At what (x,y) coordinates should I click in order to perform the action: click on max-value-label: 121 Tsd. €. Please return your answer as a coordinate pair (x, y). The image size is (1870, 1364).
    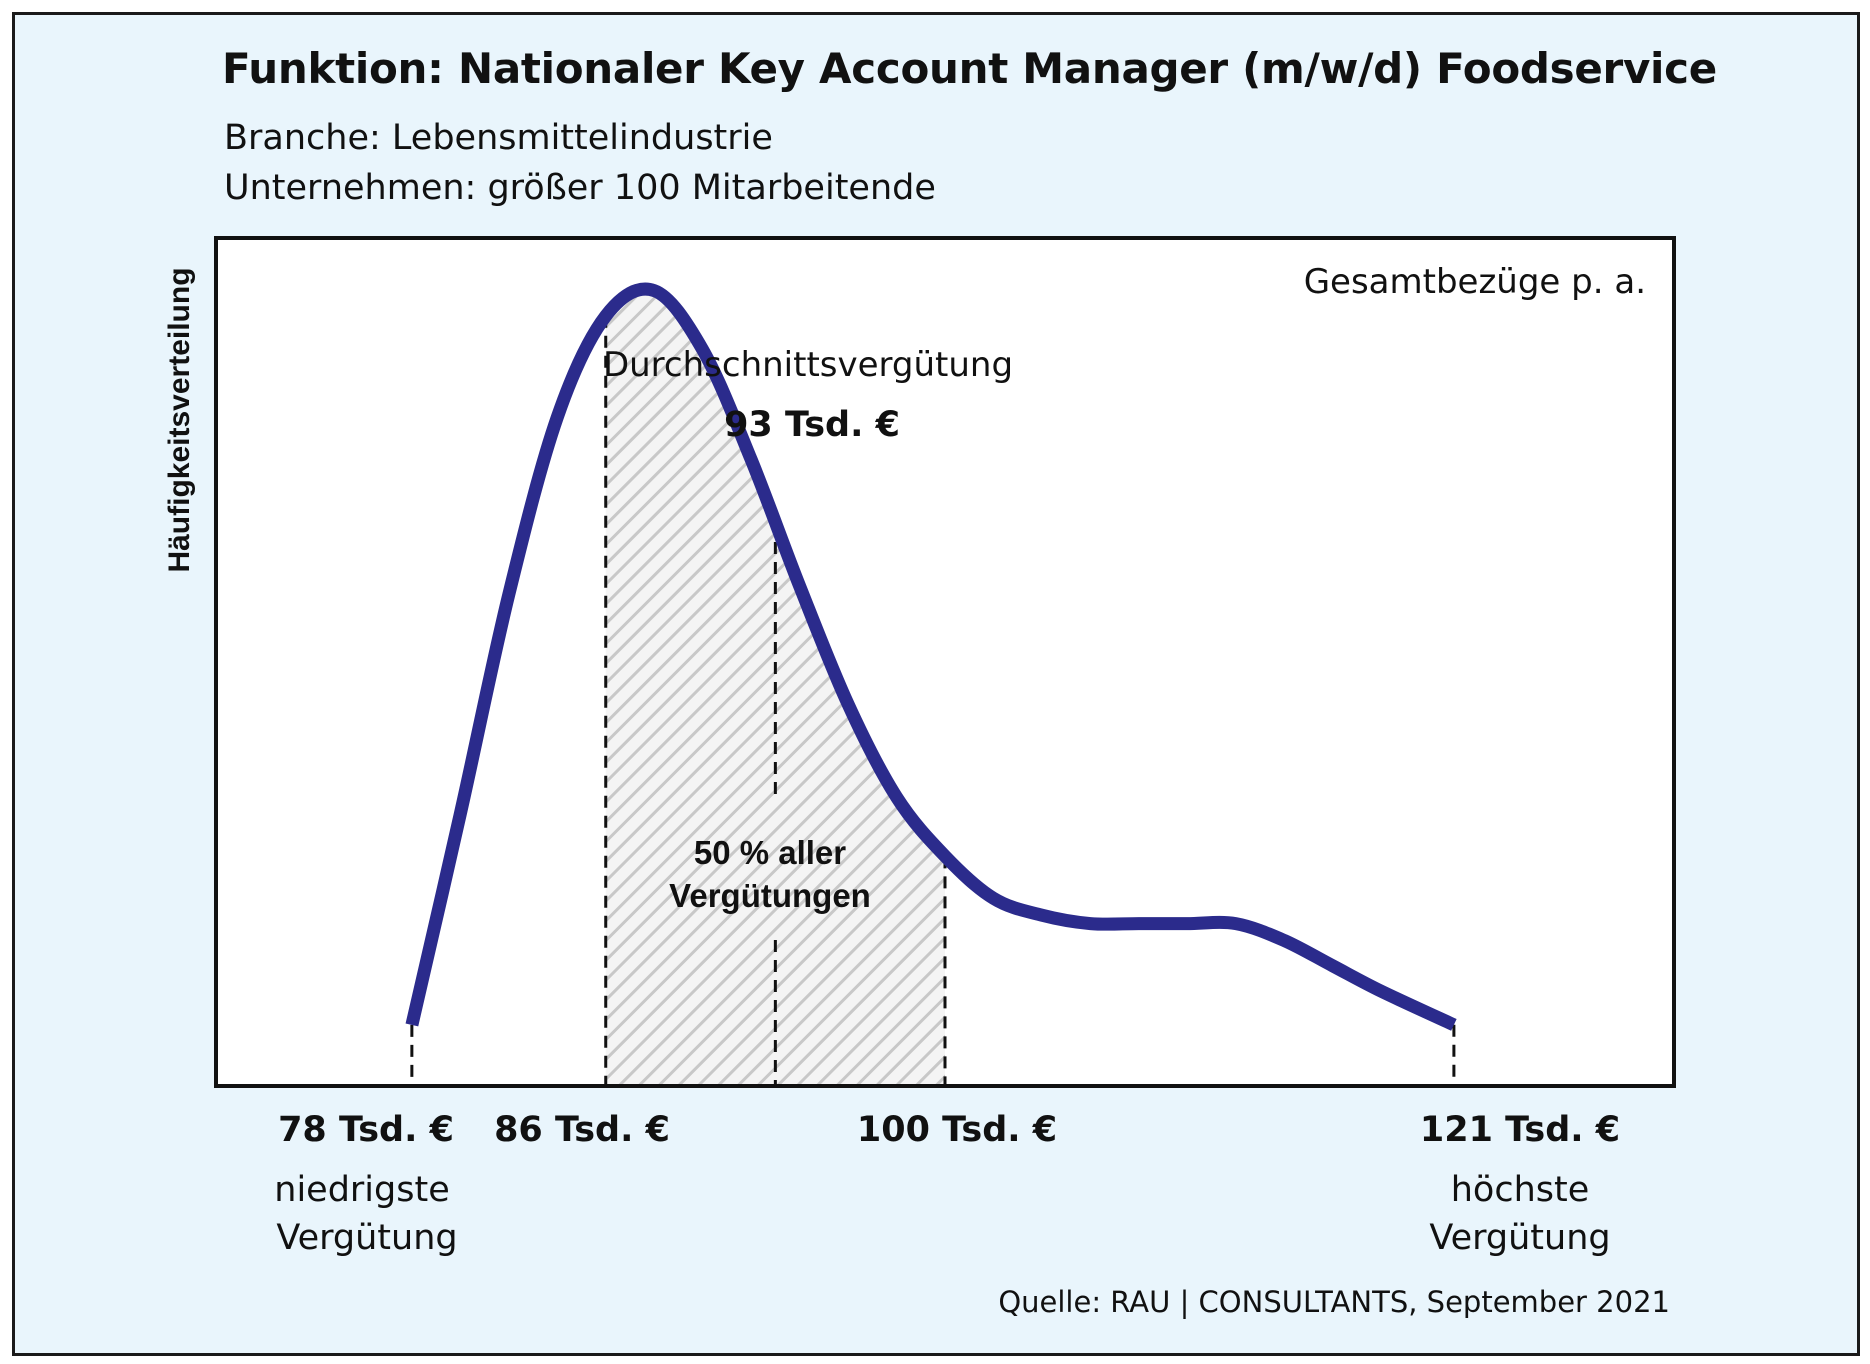
    Looking at the image, I should click on (1520, 1130).